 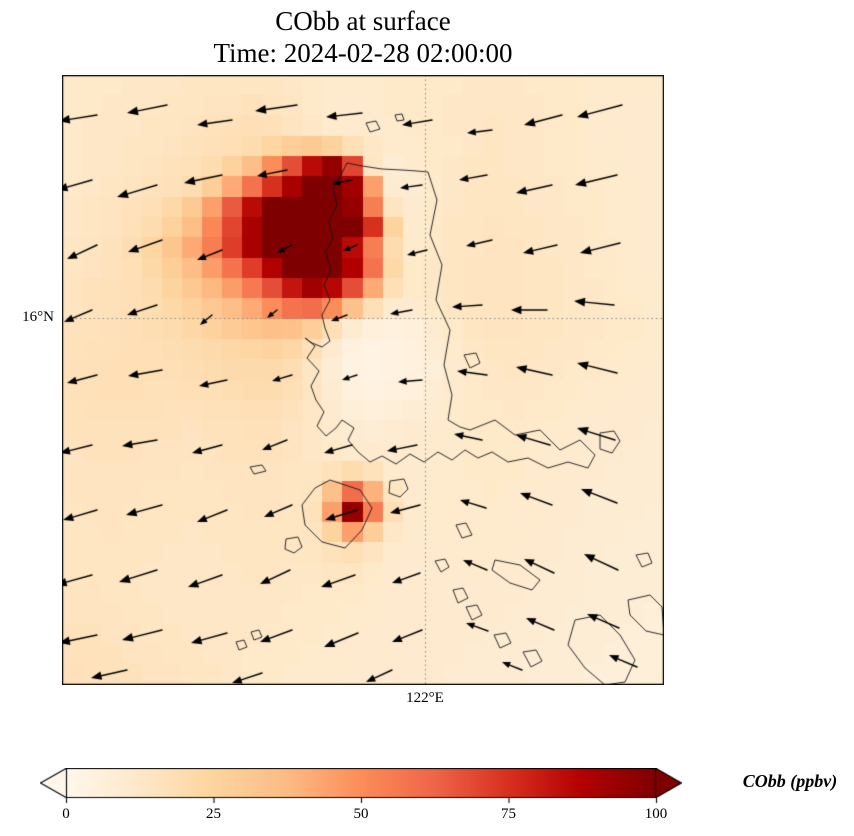 What do you see at coordinates (363, 21) in the screenshot?
I see `plot-title-line1: CObb at surface` at bounding box center [363, 21].